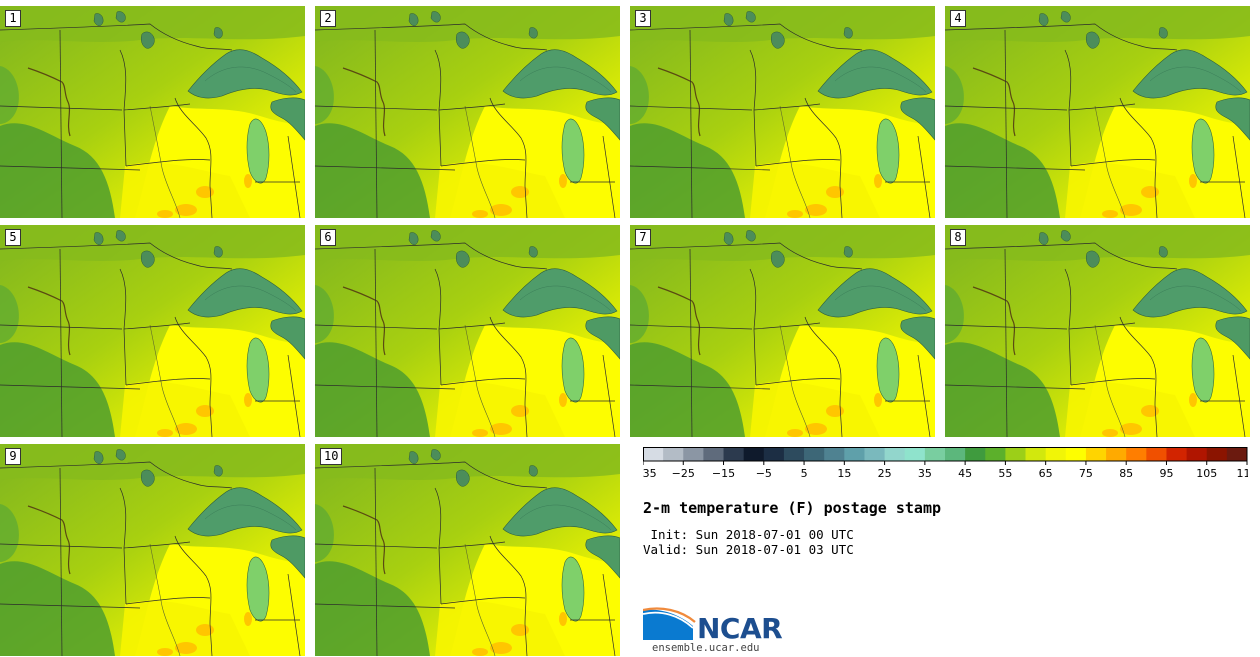 This screenshot has height=657, width=1260. What do you see at coordinates (13, 18) in the screenshot?
I see `member-number-label: 1` at bounding box center [13, 18].